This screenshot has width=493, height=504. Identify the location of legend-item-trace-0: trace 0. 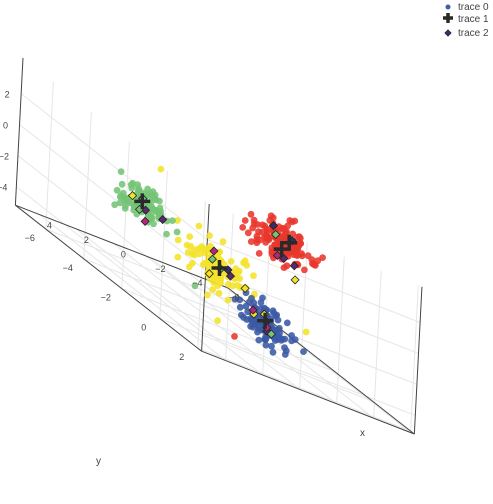
(467, 7).